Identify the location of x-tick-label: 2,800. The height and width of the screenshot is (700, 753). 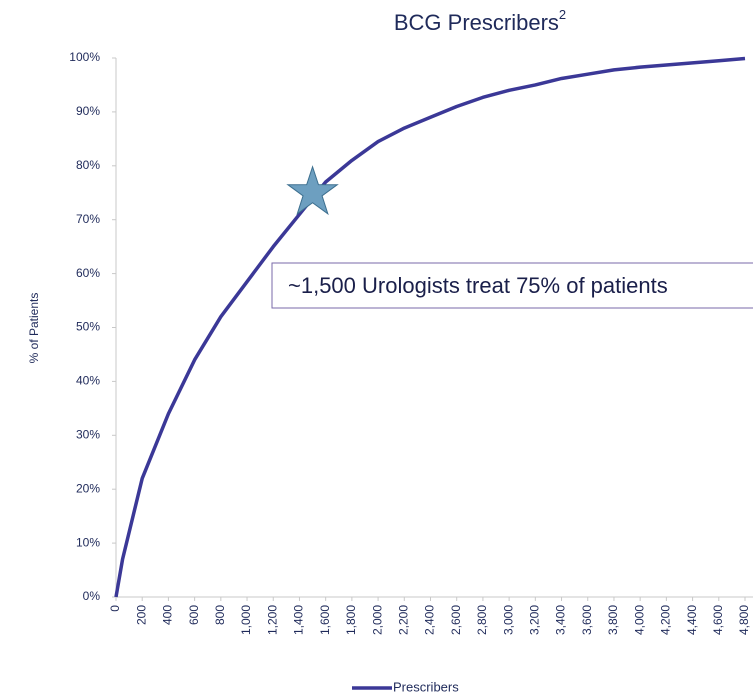
(482, 620).